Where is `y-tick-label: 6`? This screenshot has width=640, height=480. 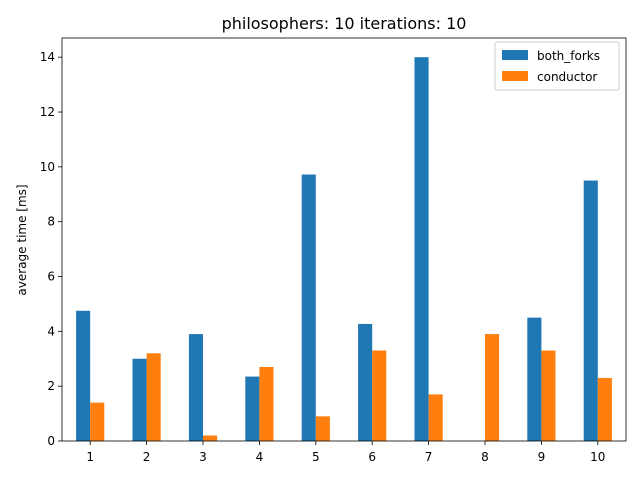 y-tick-label: 6 is located at coordinates (51, 277).